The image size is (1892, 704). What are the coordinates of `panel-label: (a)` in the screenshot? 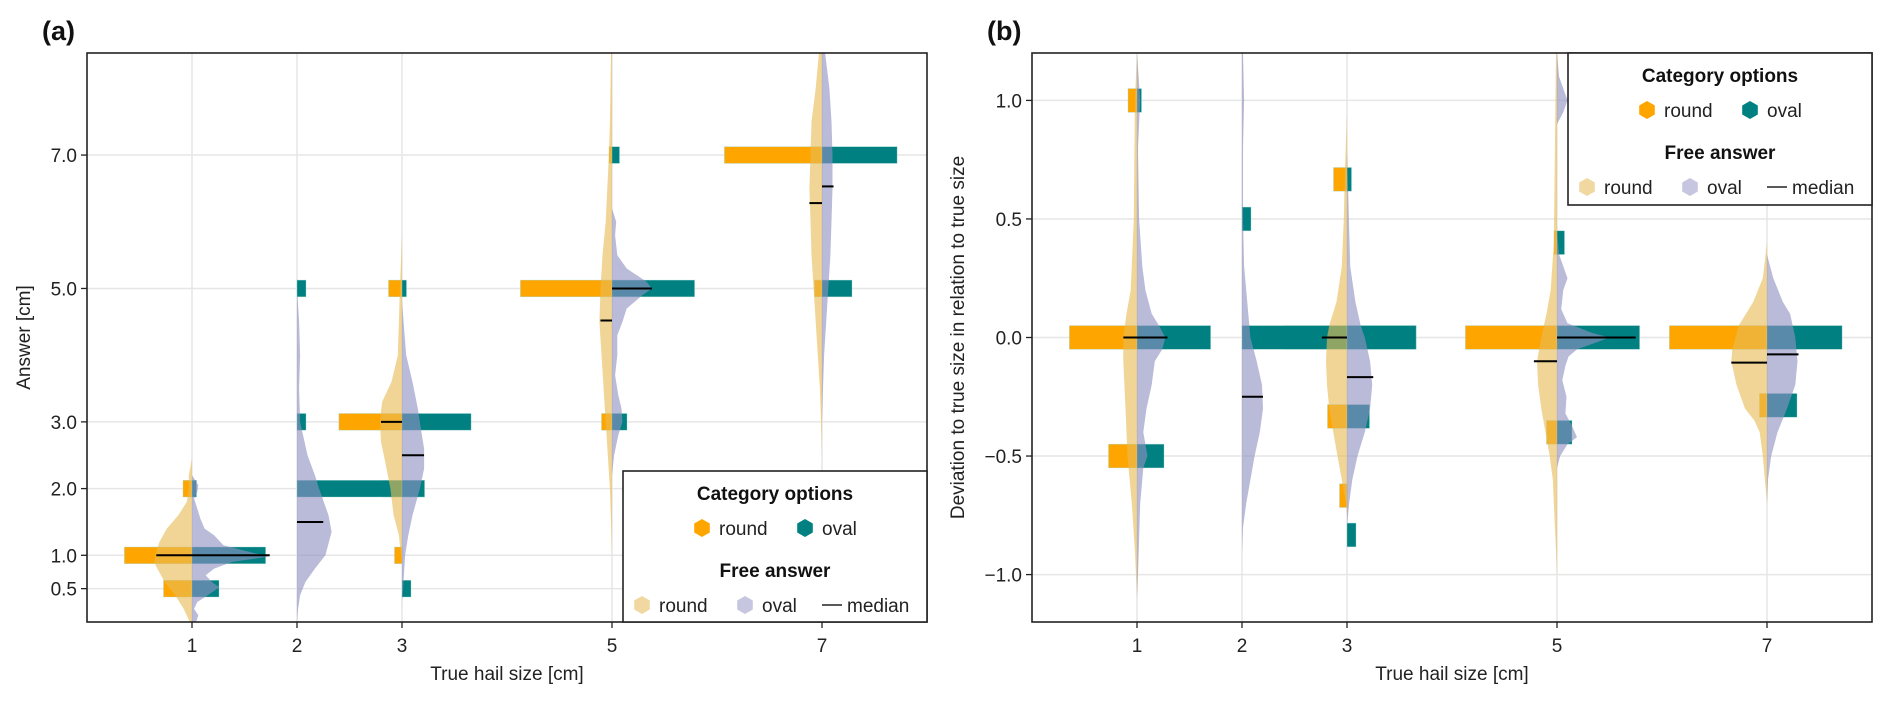 It's located at (58, 31).